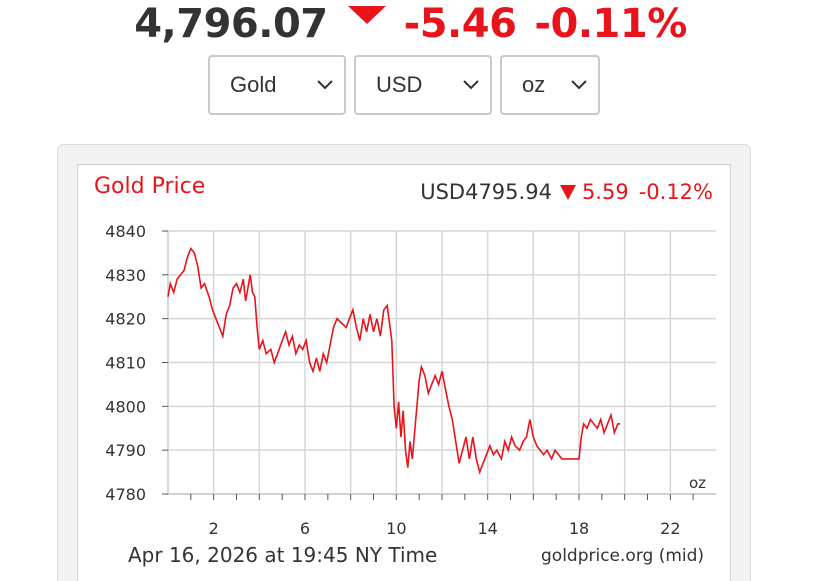 This screenshot has width=821, height=581. I want to click on chart-quote-change-percent: -0.12%, so click(675, 192).